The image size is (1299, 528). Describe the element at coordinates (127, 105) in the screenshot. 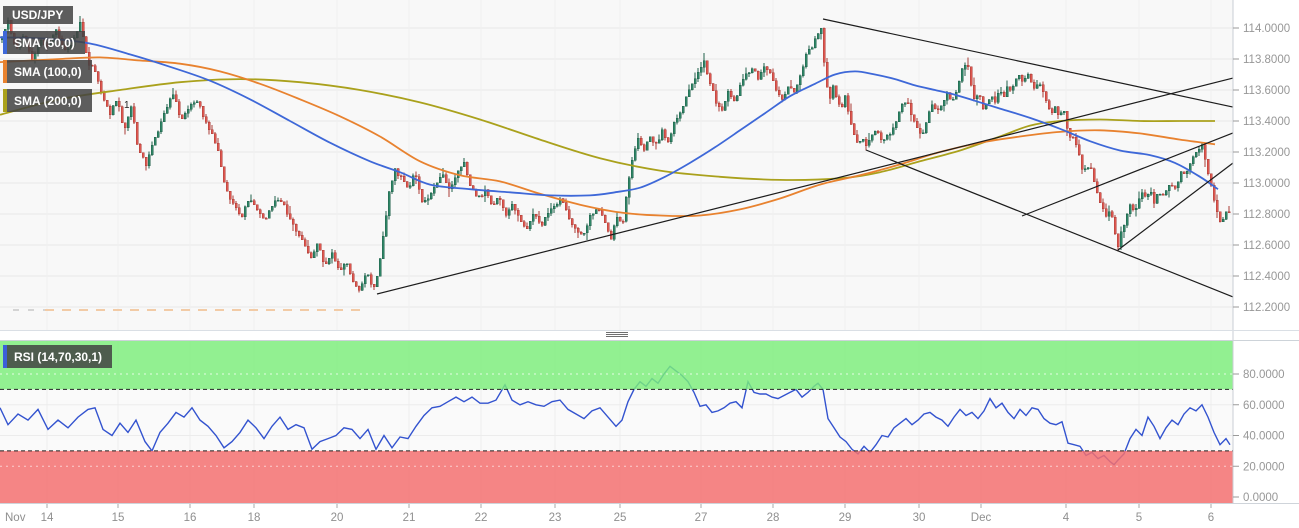

I see `chart-annotation-1: 1` at that location.